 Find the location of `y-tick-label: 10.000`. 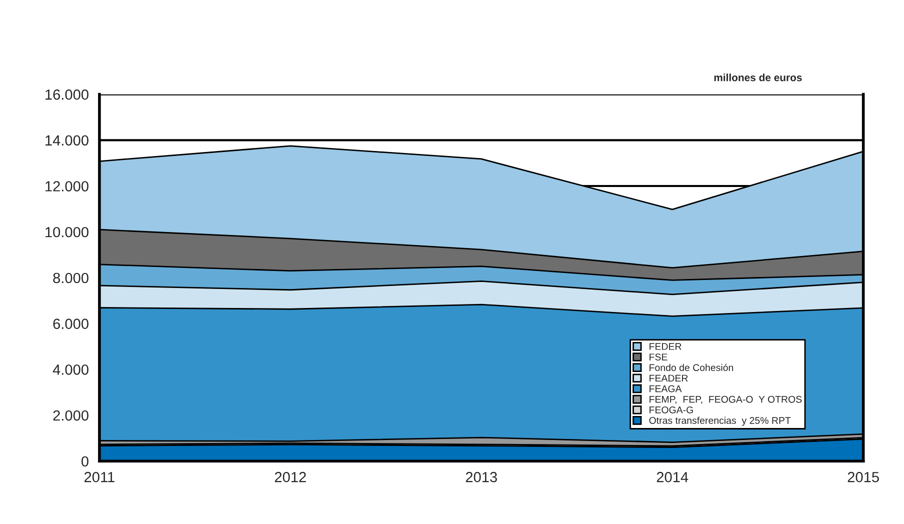

y-tick-label: 10.000 is located at coordinates (67, 232).